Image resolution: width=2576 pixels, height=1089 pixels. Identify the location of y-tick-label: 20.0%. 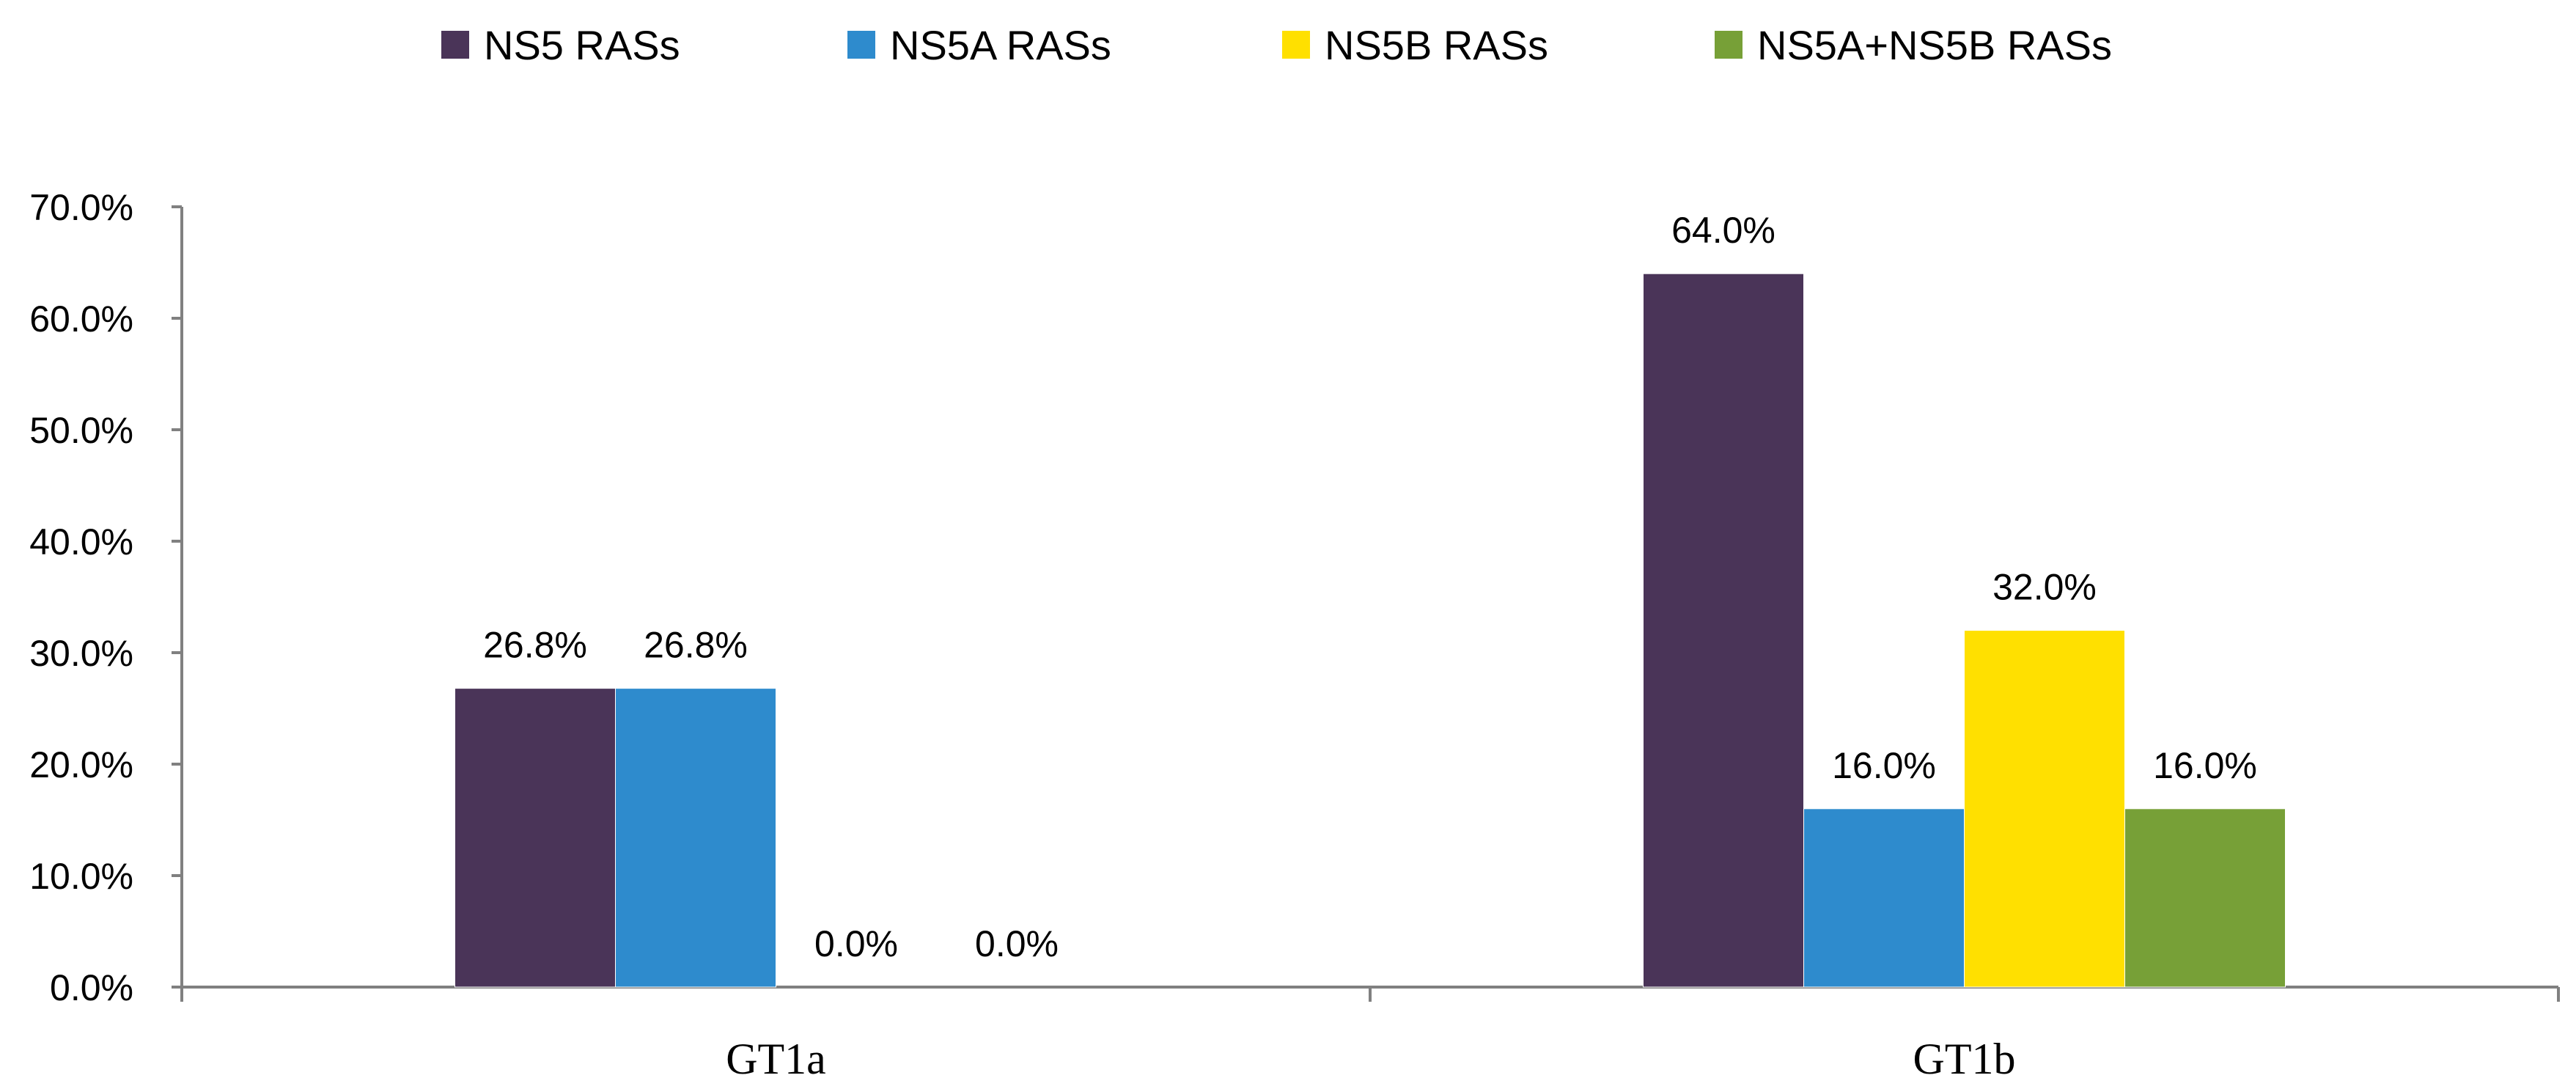
(81, 764).